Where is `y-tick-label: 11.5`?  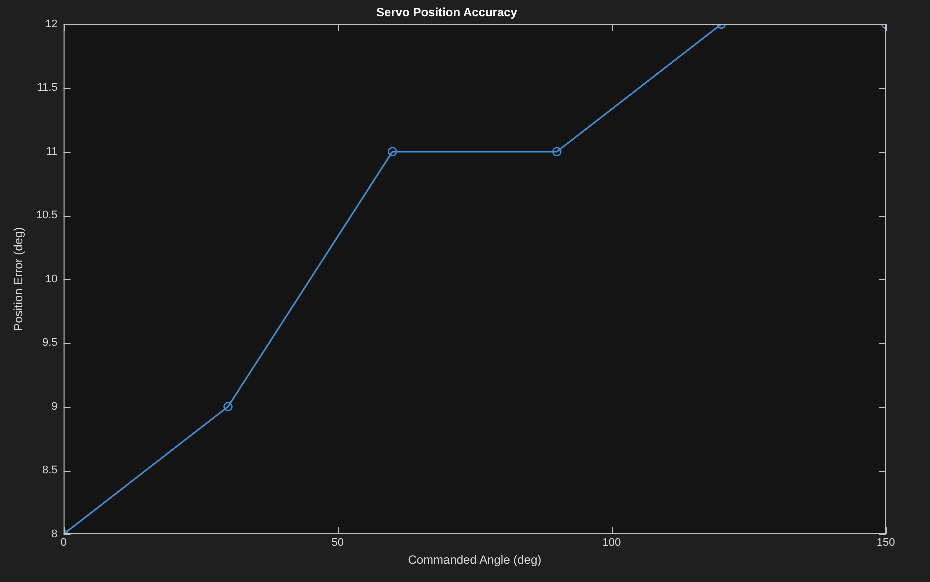 y-tick-label: 11.5 is located at coordinates (47, 88).